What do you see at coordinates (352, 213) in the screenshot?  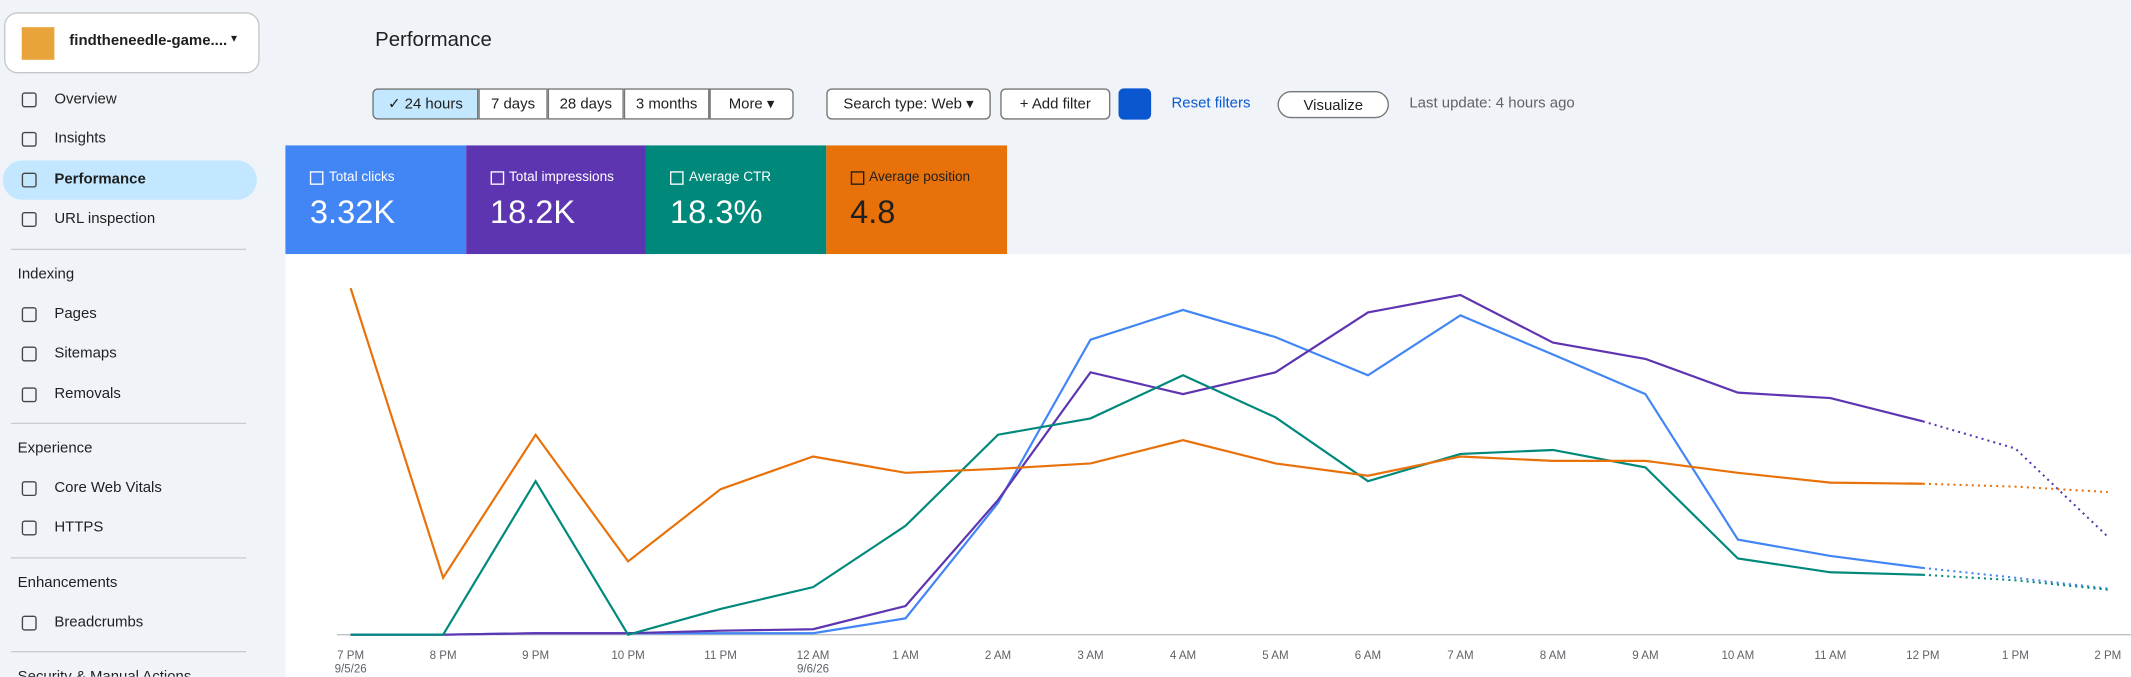 I see `card-value: 3.32K` at bounding box center [352, 213].